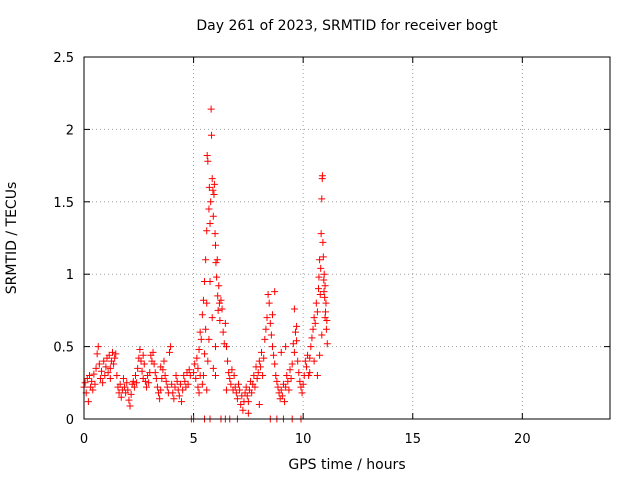 This screenshot has width=640, height=480. I want to click on y-tick-label: 2, so click(70, 130).